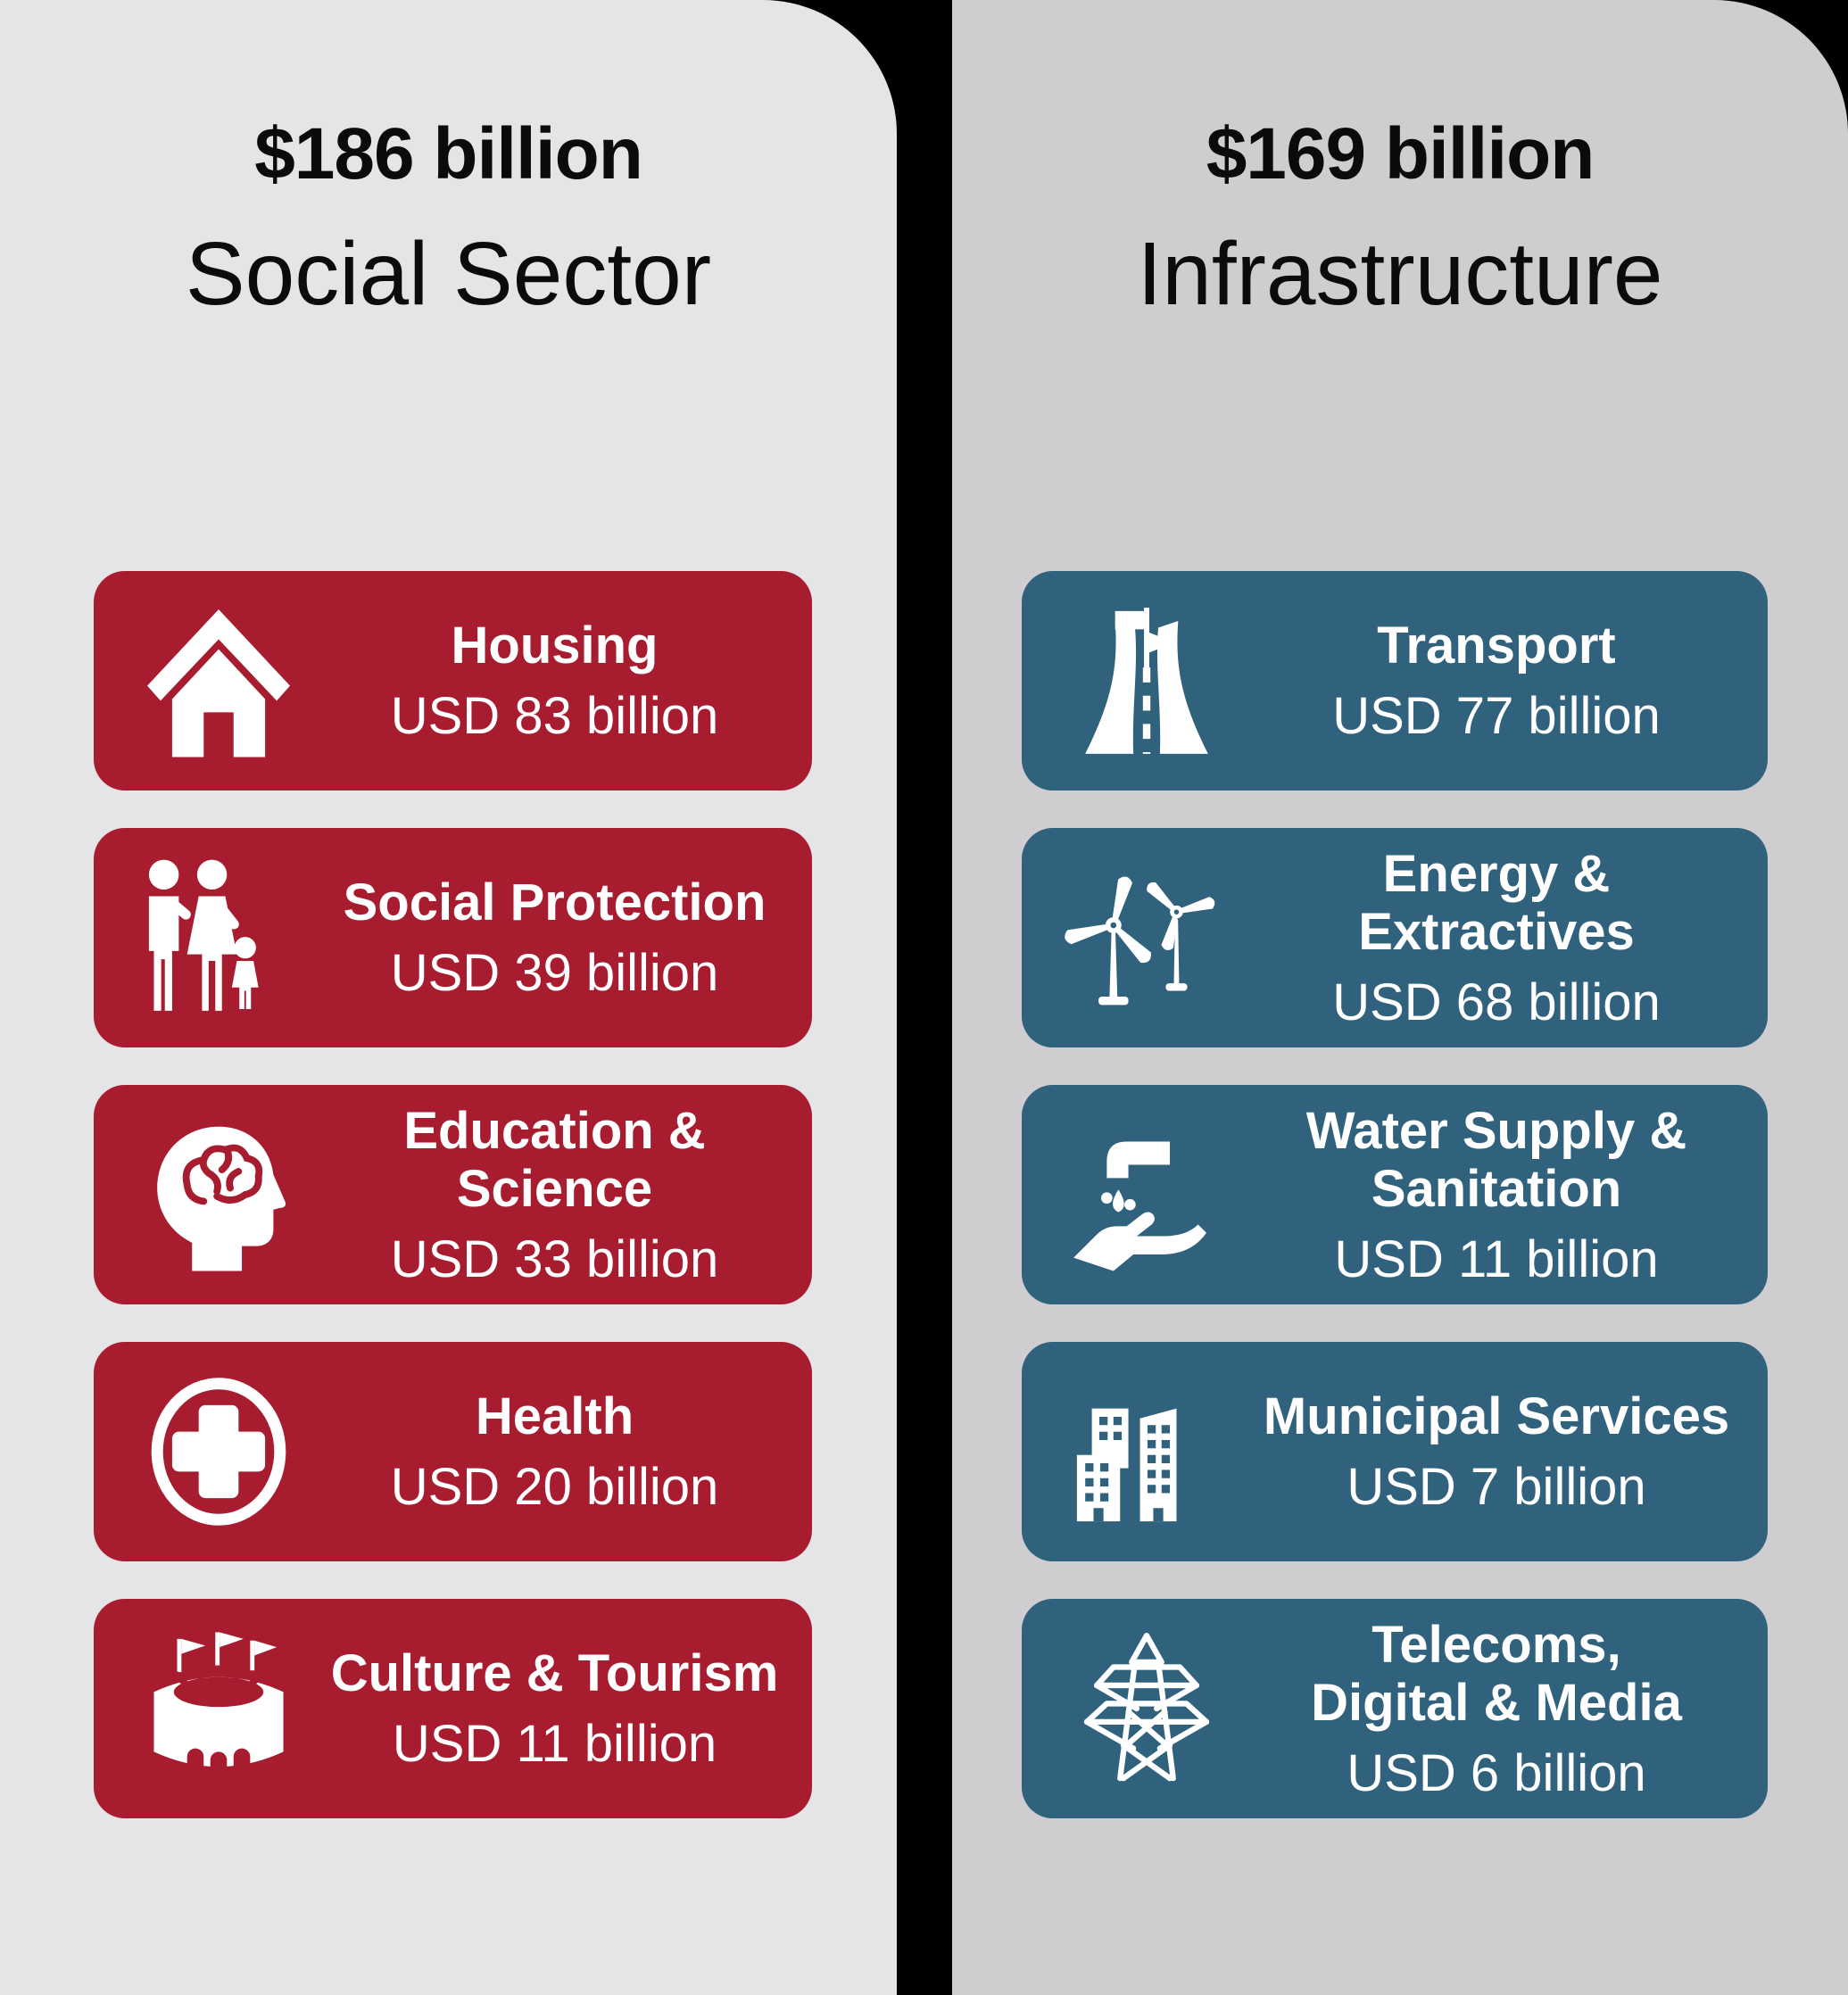 The height and width of the screenshot is (1995, 1848). Describe the element at coordinates (555, 1452) in the screenshot. I see `card-text: Health USD 20 billion` at that location.